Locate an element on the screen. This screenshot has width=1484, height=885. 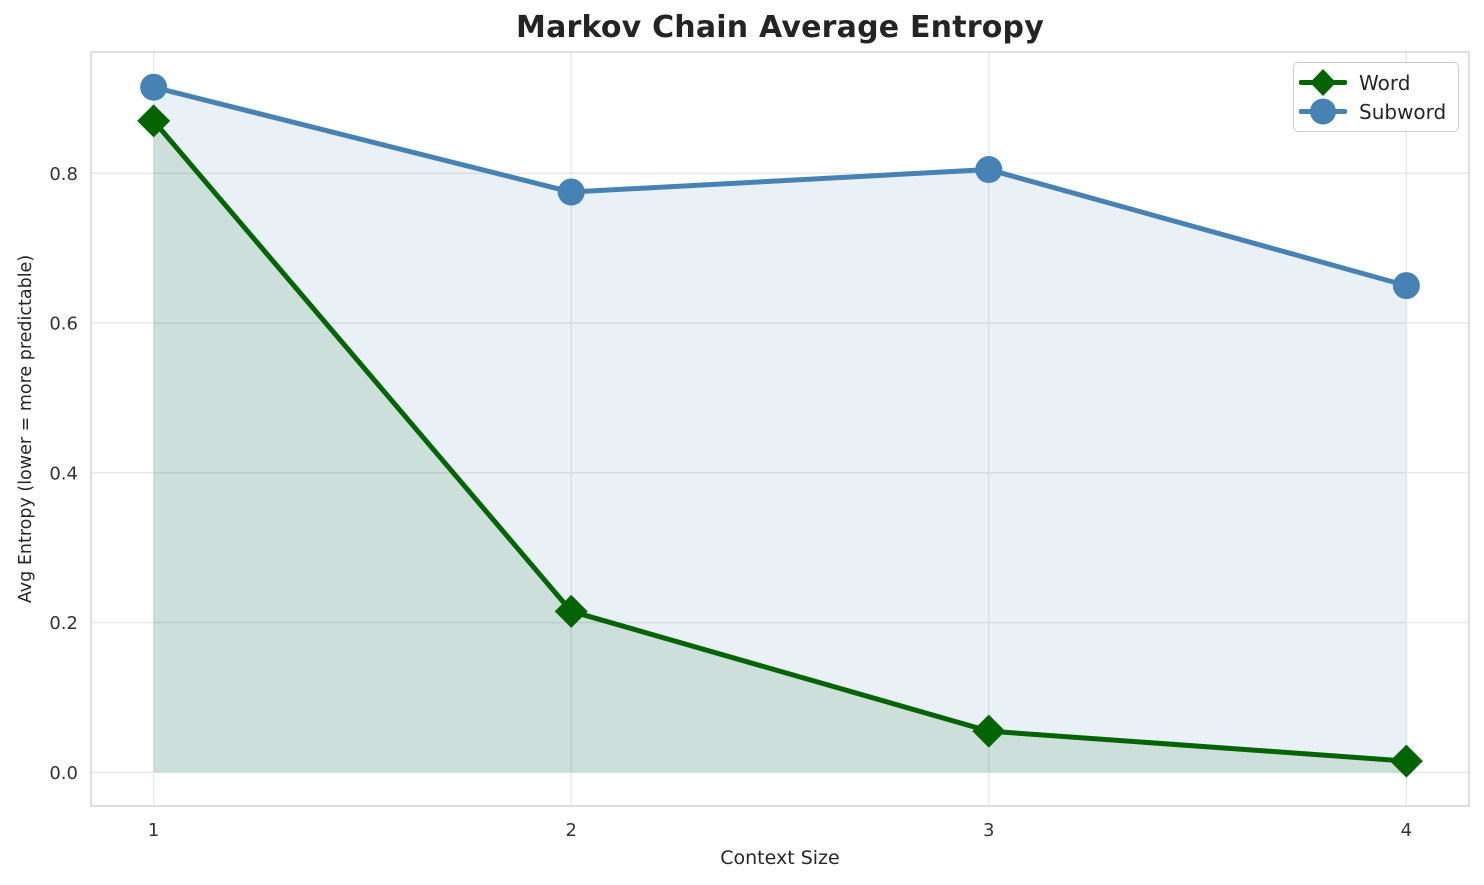
legend-item-subword: Subword is located at coordinates (1373, 111).